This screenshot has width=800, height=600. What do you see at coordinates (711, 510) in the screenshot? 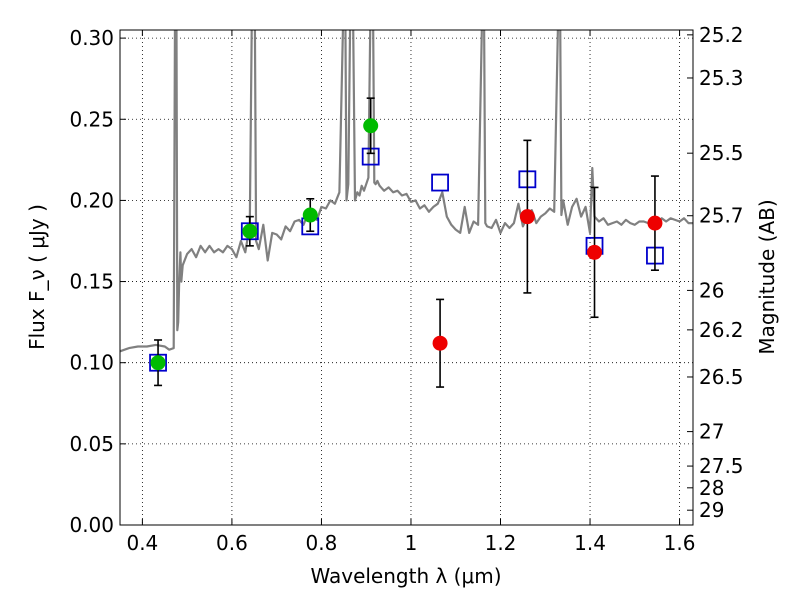
I see `mag-tick-label: 29` at bounding box center [711, 510].